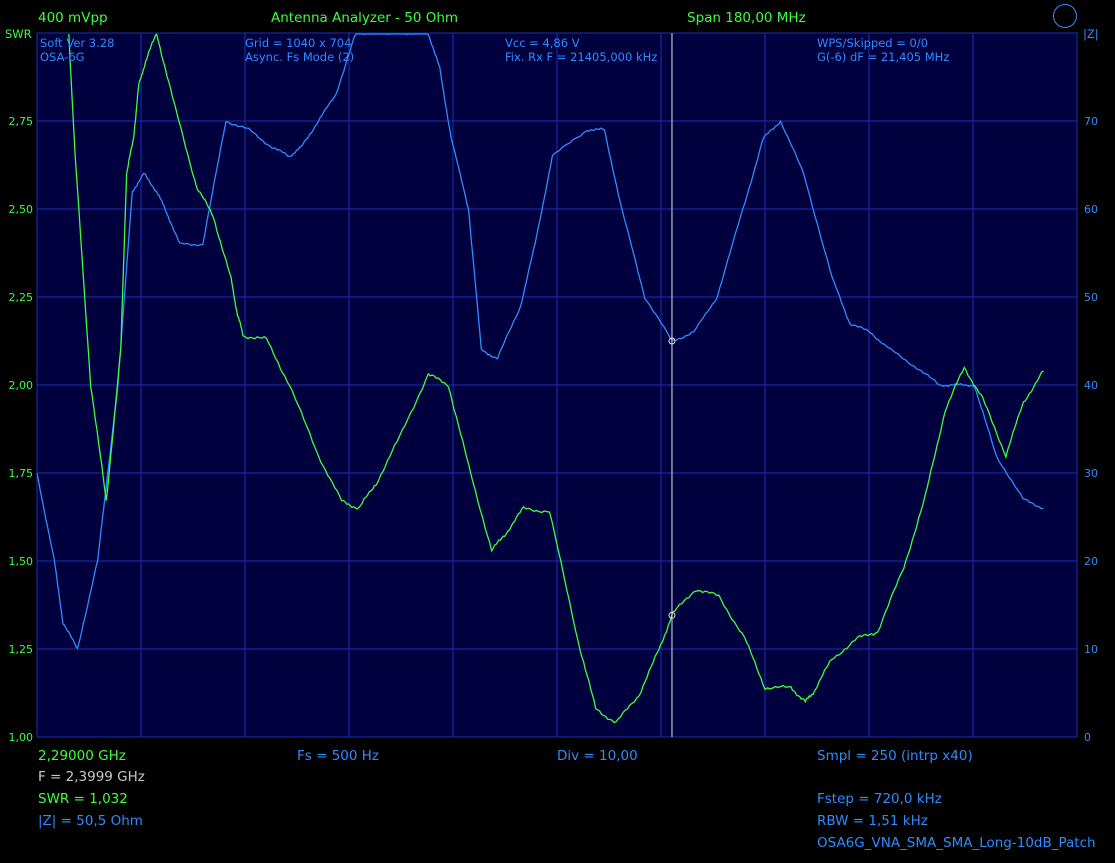 Image resolution: width=1115 pixels, height=863 pixels. What do you see at coordinates (90, 821) in the screenshot?
I see `marker-impedance: |Z| = 50,5 Ohm` at bounding box center [90, 821].